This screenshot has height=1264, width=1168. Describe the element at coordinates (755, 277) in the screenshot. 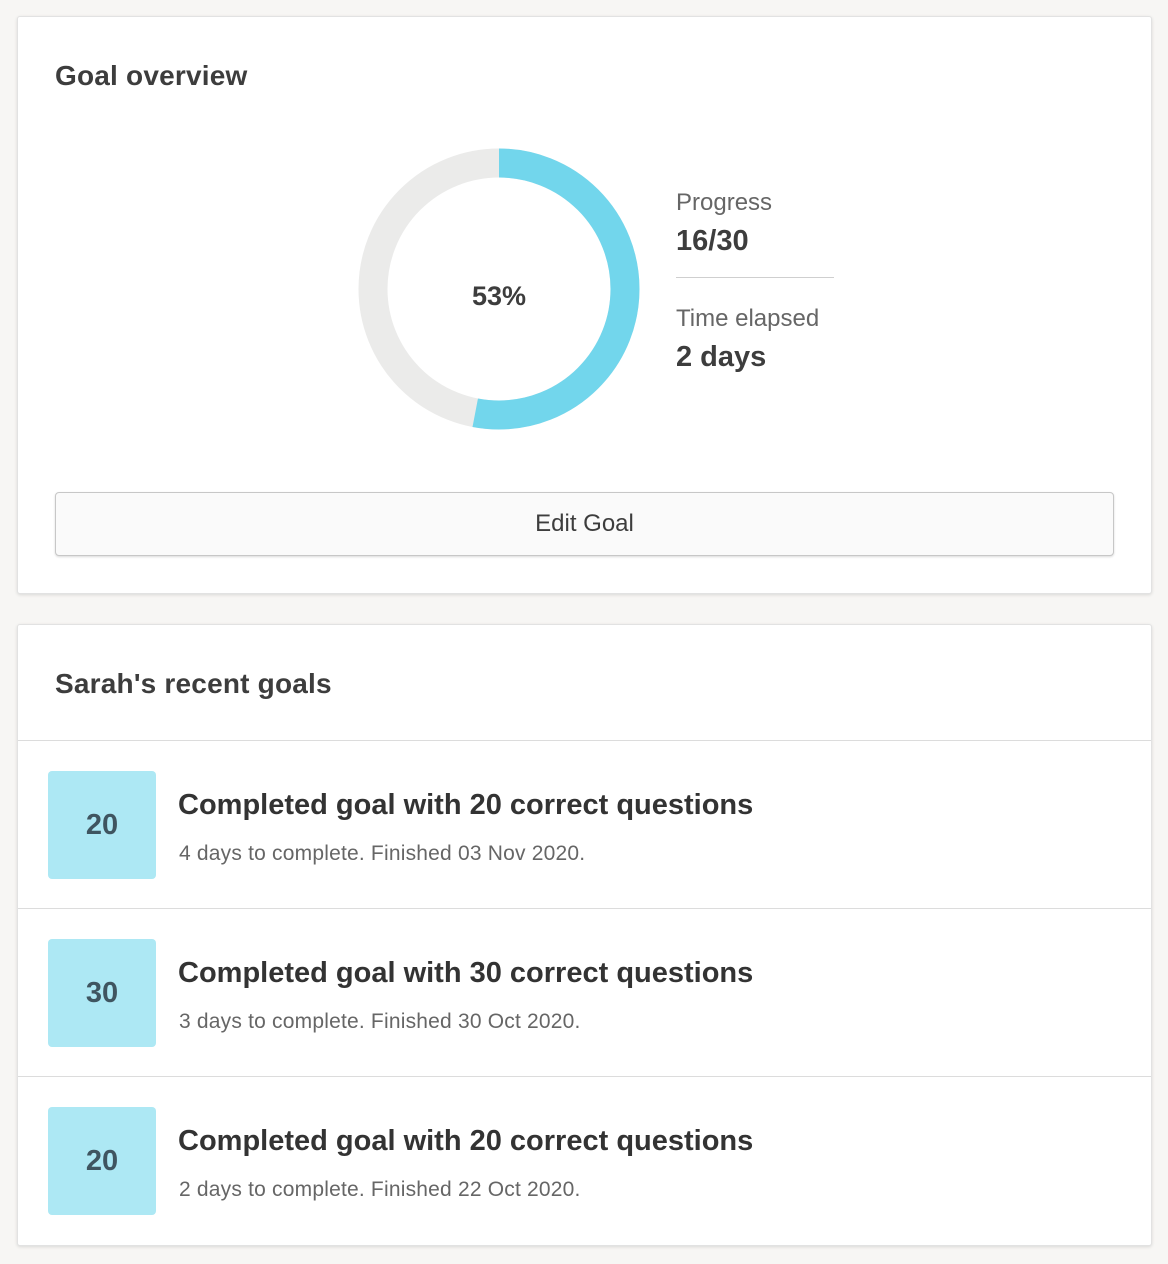

I see `stats-divider` at that location.